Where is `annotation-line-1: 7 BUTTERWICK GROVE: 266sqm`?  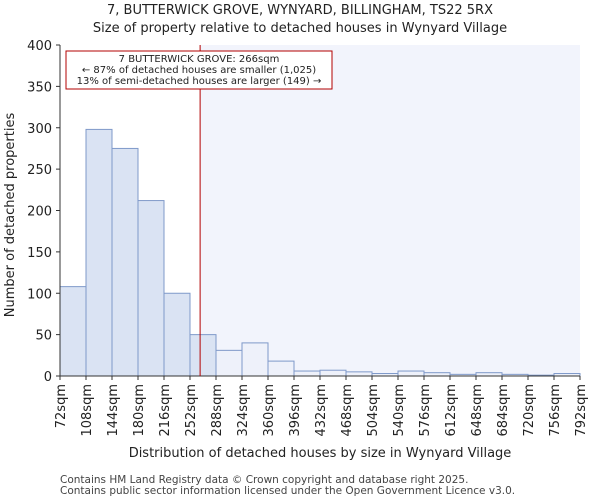 annotation-line-1: 7 BUTTERWICK GROVE: 266sqm is located at coordinates (199, 59).